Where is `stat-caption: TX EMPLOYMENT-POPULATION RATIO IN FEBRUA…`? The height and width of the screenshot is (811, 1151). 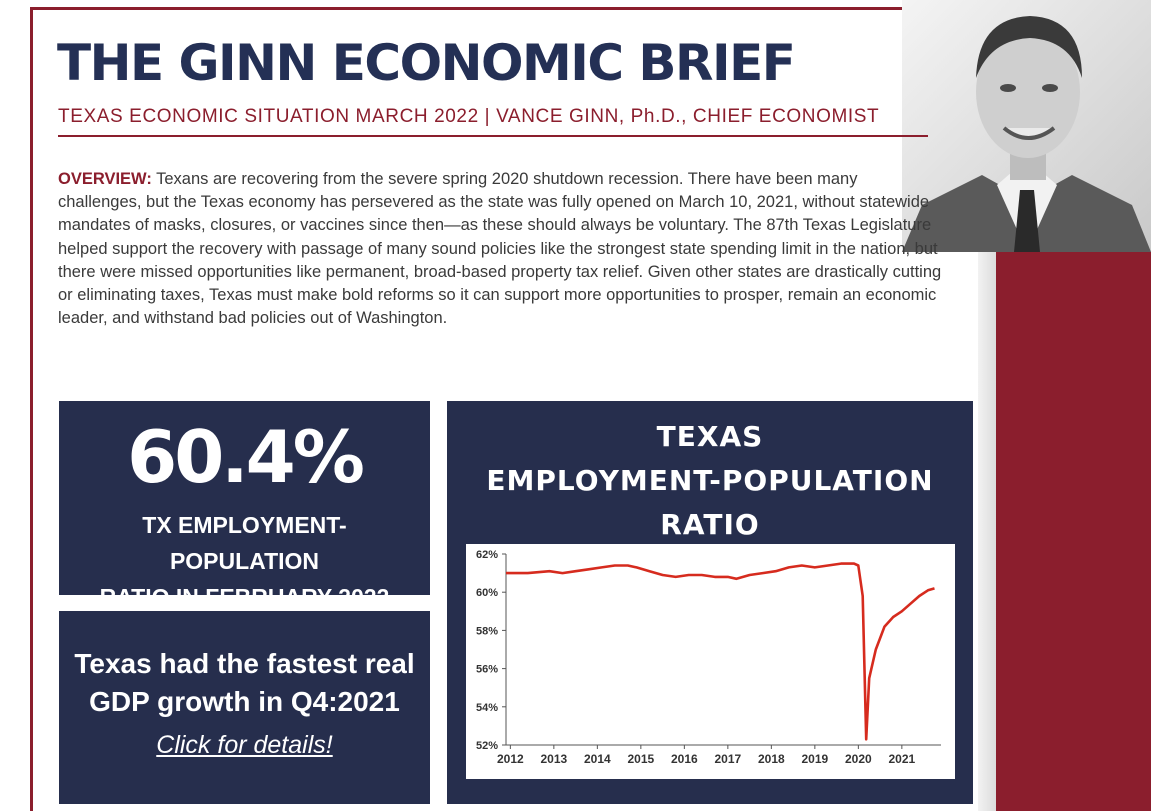
stat-caption: TX EMPLOYMENT-POPULATION RATIO IN FEBRUA… is located at coordinates (244, 561).